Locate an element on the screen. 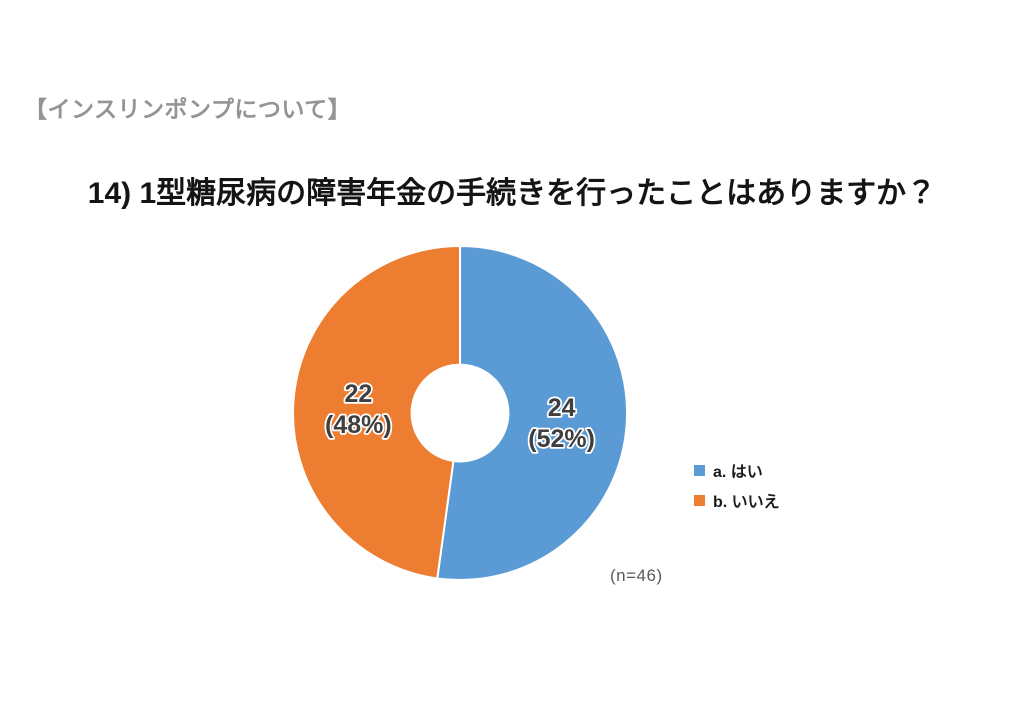 This screenshot has height=724, width=1024. legend-label-yes: a. はい is located at coordinates (738, 472).